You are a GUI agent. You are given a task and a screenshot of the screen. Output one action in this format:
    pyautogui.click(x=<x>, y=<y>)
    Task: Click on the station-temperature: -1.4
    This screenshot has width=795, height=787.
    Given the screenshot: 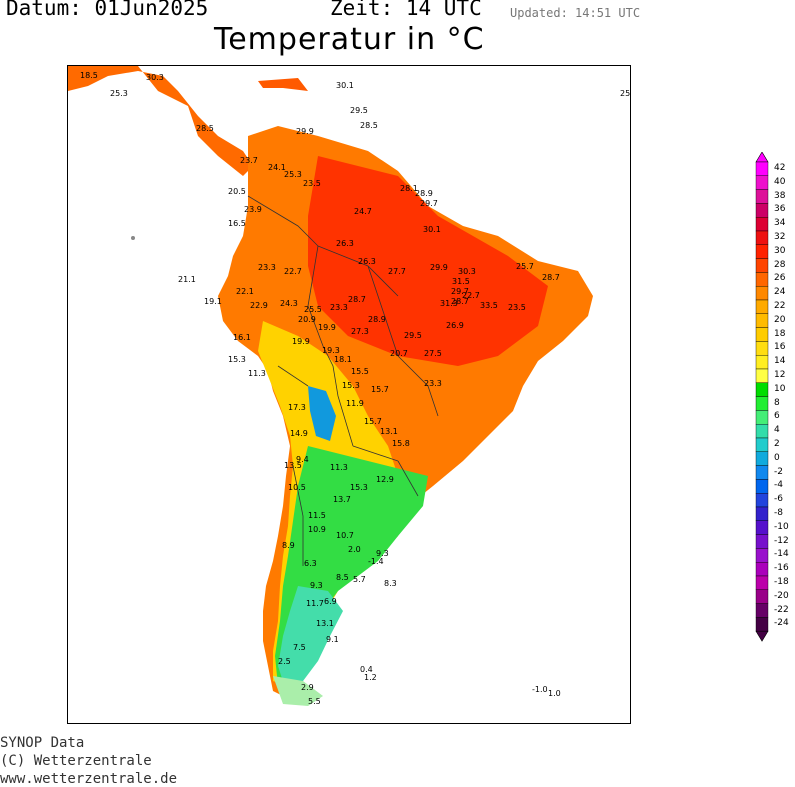 What is the action you would take?
    pyautogui.click(x=376, y=561)
    